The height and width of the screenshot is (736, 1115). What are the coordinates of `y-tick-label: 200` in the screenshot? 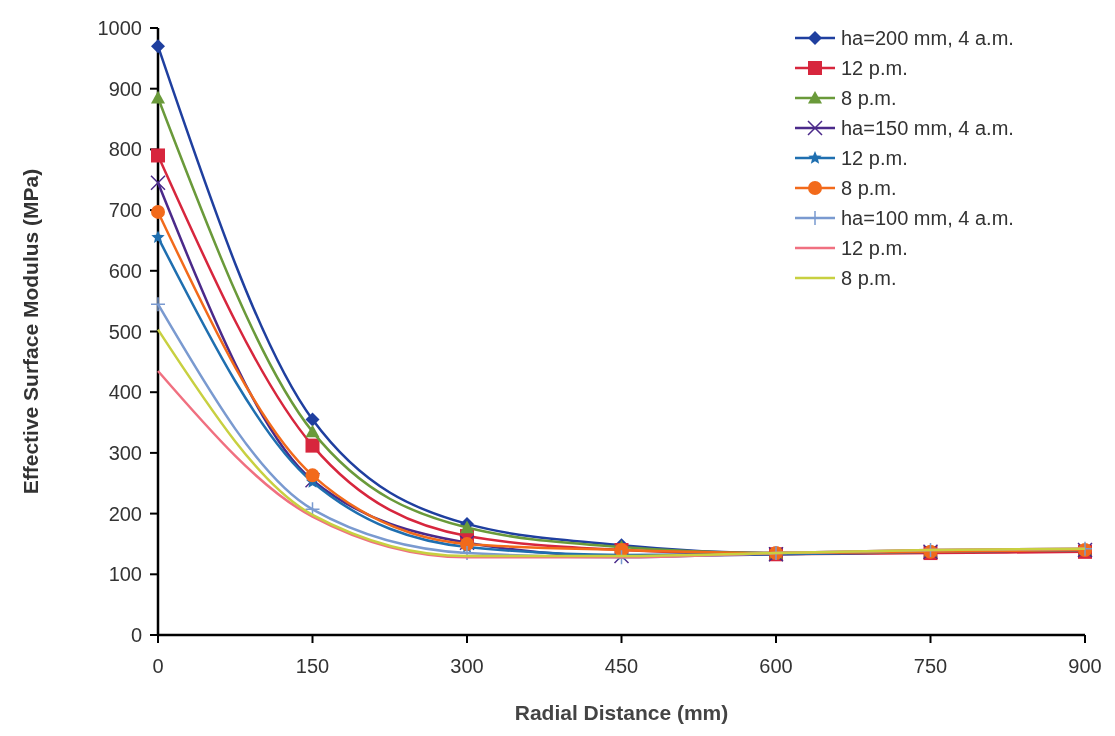 It's located at (125, 513).